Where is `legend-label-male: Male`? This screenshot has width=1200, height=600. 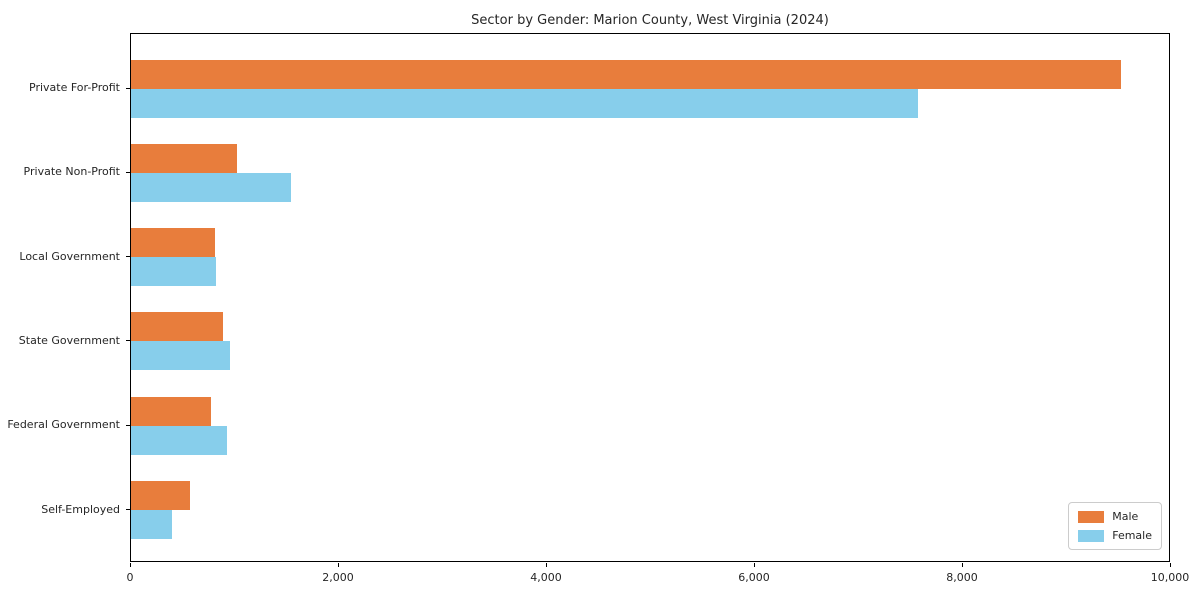 legend-label-male: Male is located at coordinates (1125, 516).